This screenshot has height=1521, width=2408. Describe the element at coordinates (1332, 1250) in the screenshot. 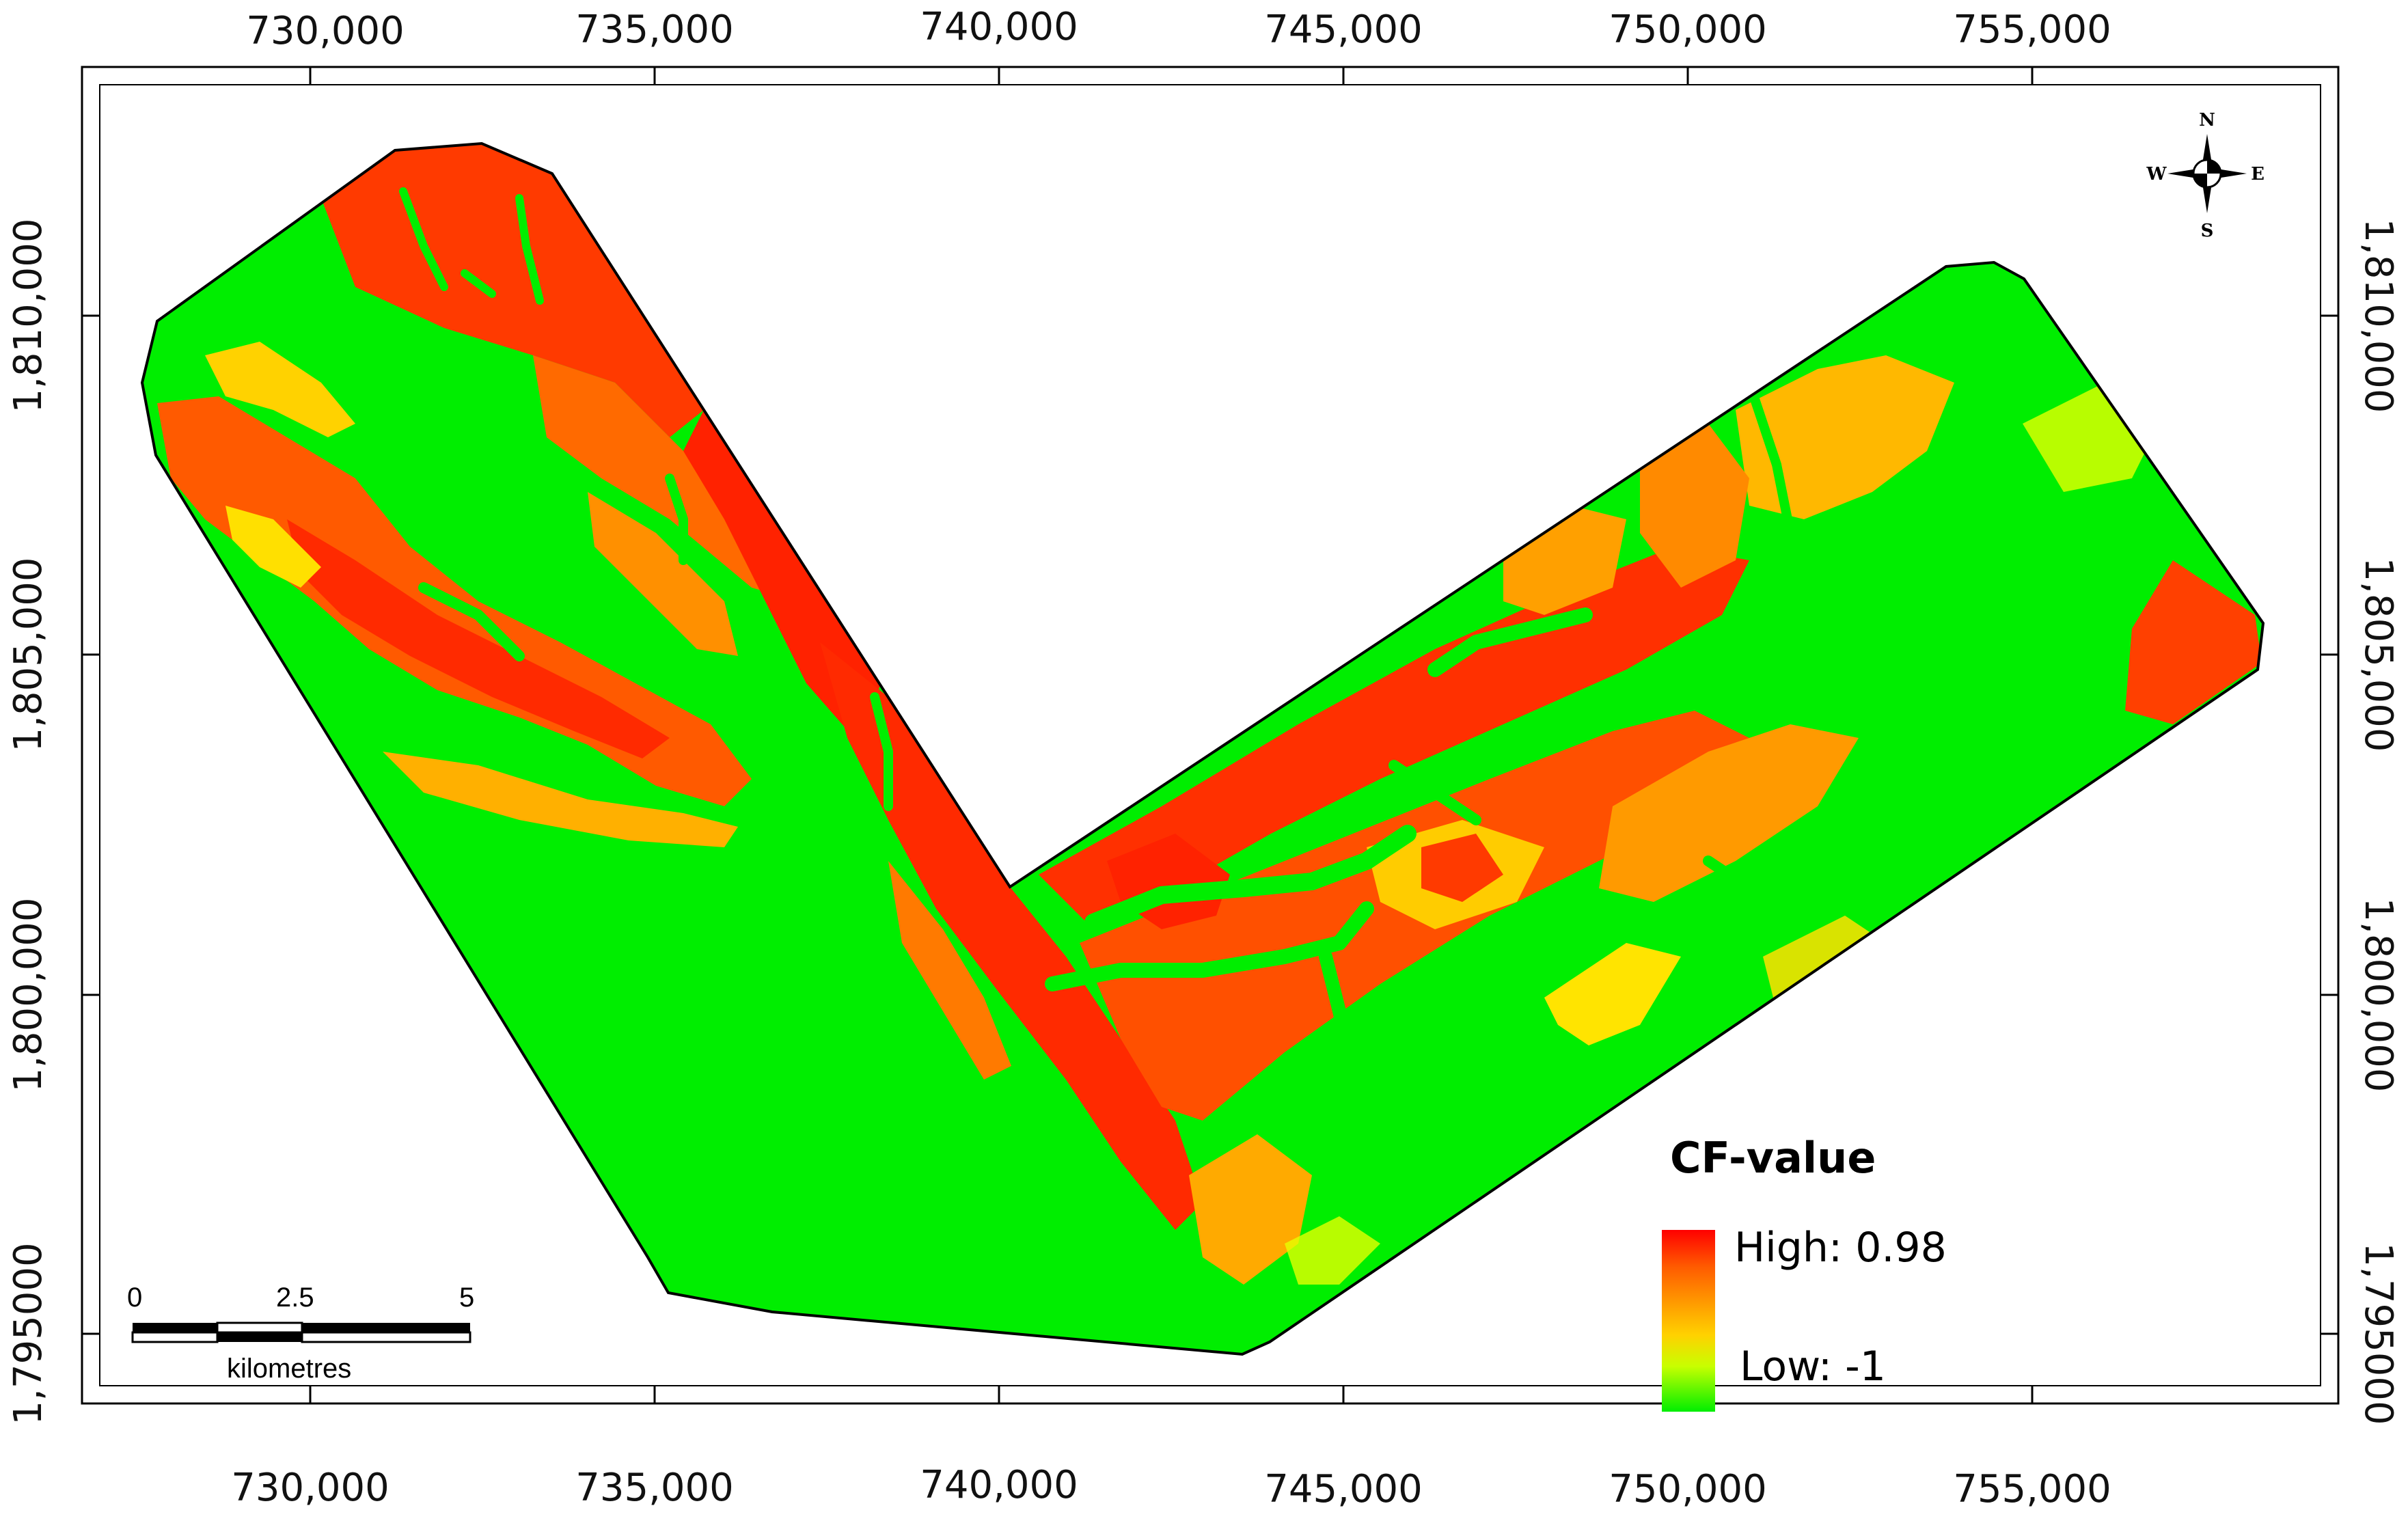

I see `transition-zone` at that location.